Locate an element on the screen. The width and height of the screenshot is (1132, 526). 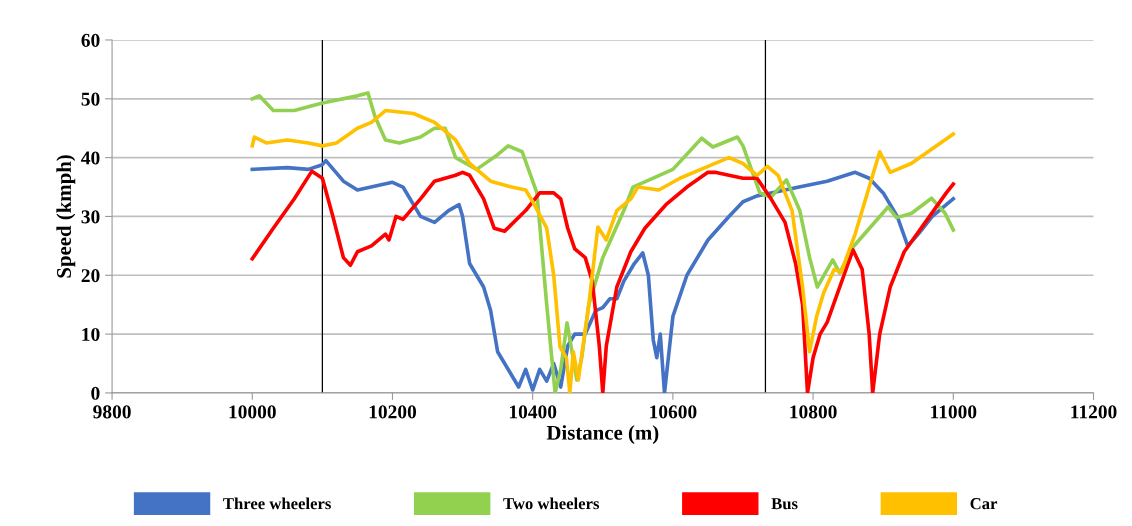
x-tick-label: 10000 is located at coordinates (252, 412).